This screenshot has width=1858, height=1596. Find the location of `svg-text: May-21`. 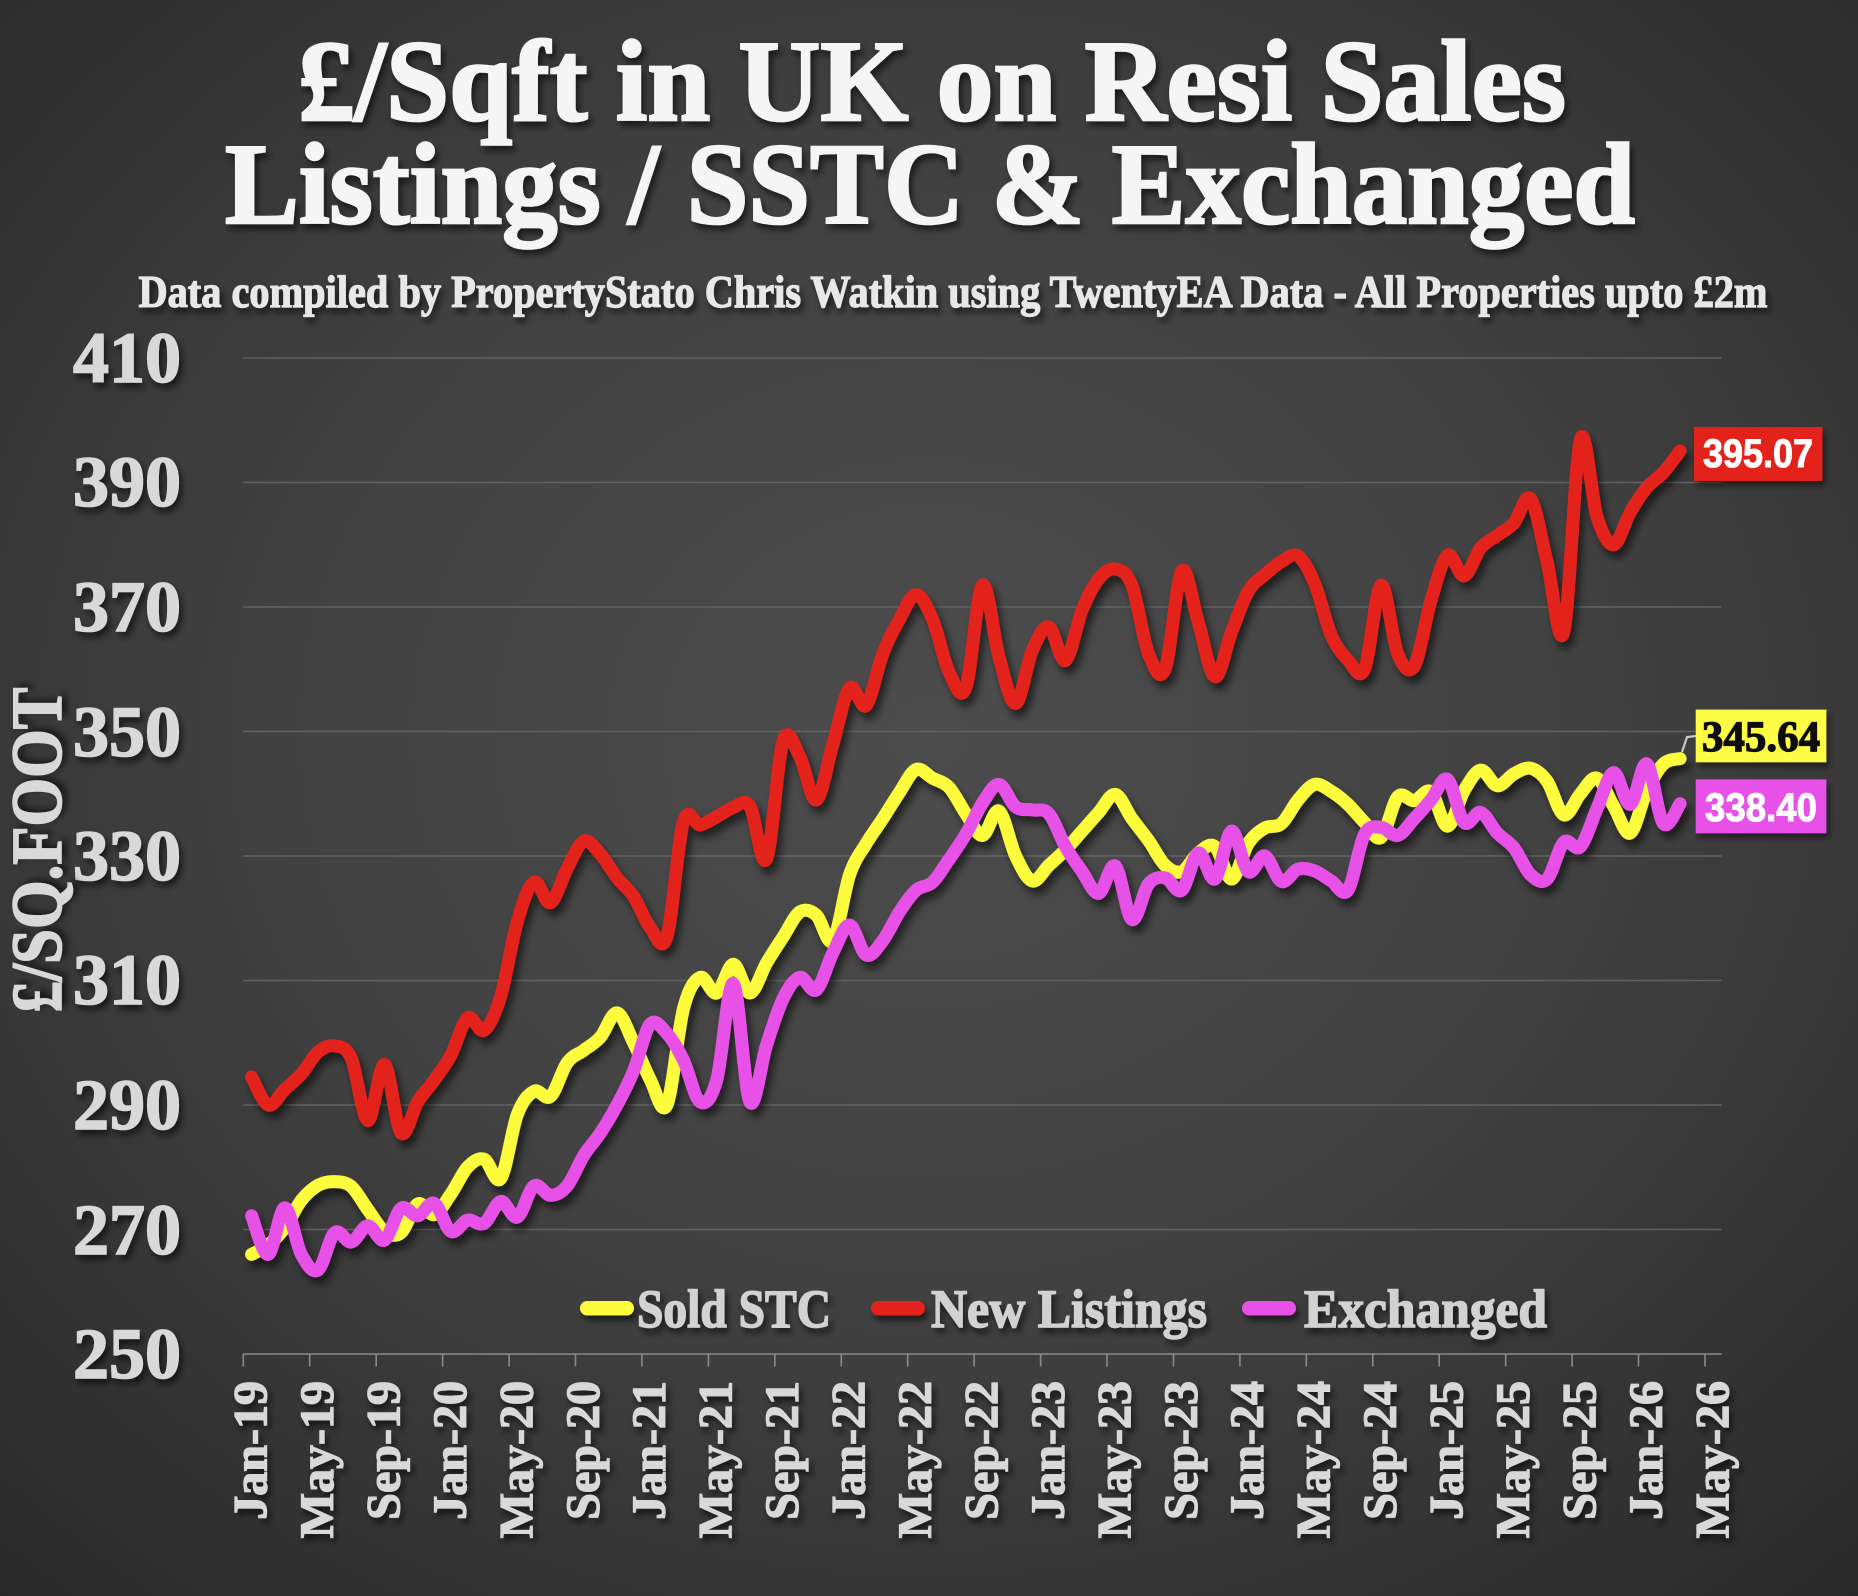

svg-text: May-21 is located at coordinates (716, 1459).